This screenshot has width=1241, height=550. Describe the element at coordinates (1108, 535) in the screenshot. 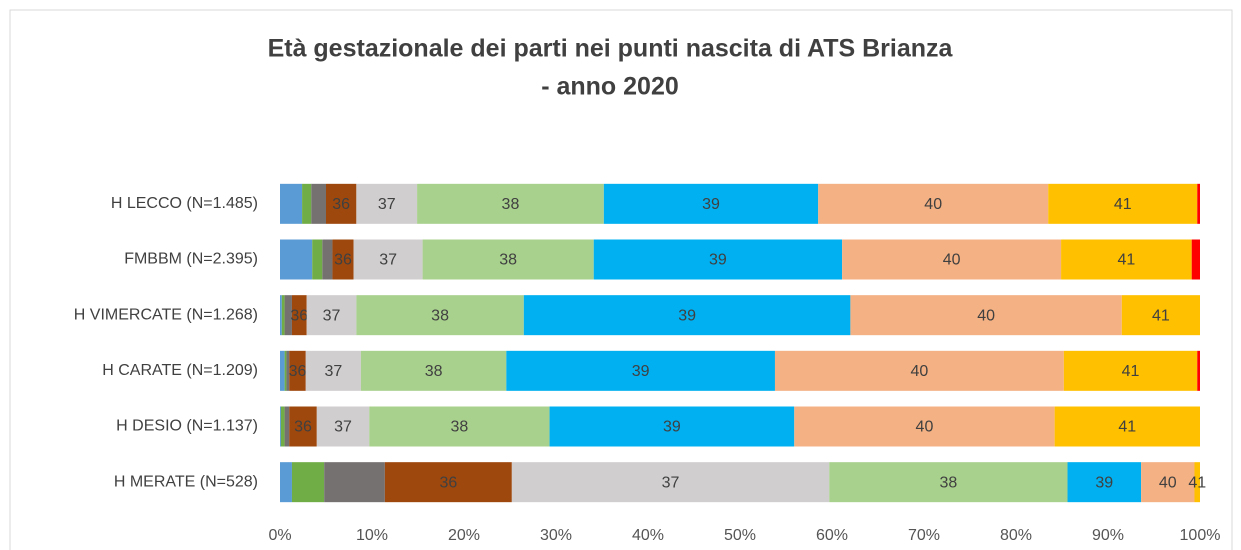

I see `x-tick-label: 90%` at that location.